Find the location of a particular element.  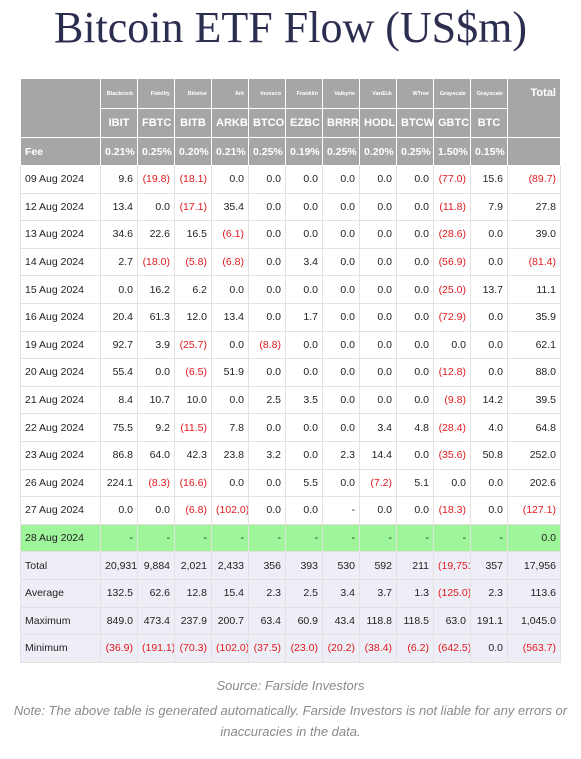

flow-value: 10.0 is located at coordinates (193, 400).